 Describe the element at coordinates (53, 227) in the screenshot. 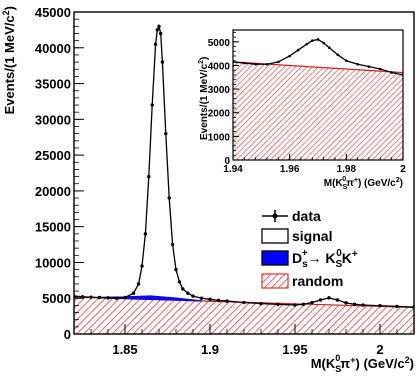

I see `y-tick-label: 15000` at that location.